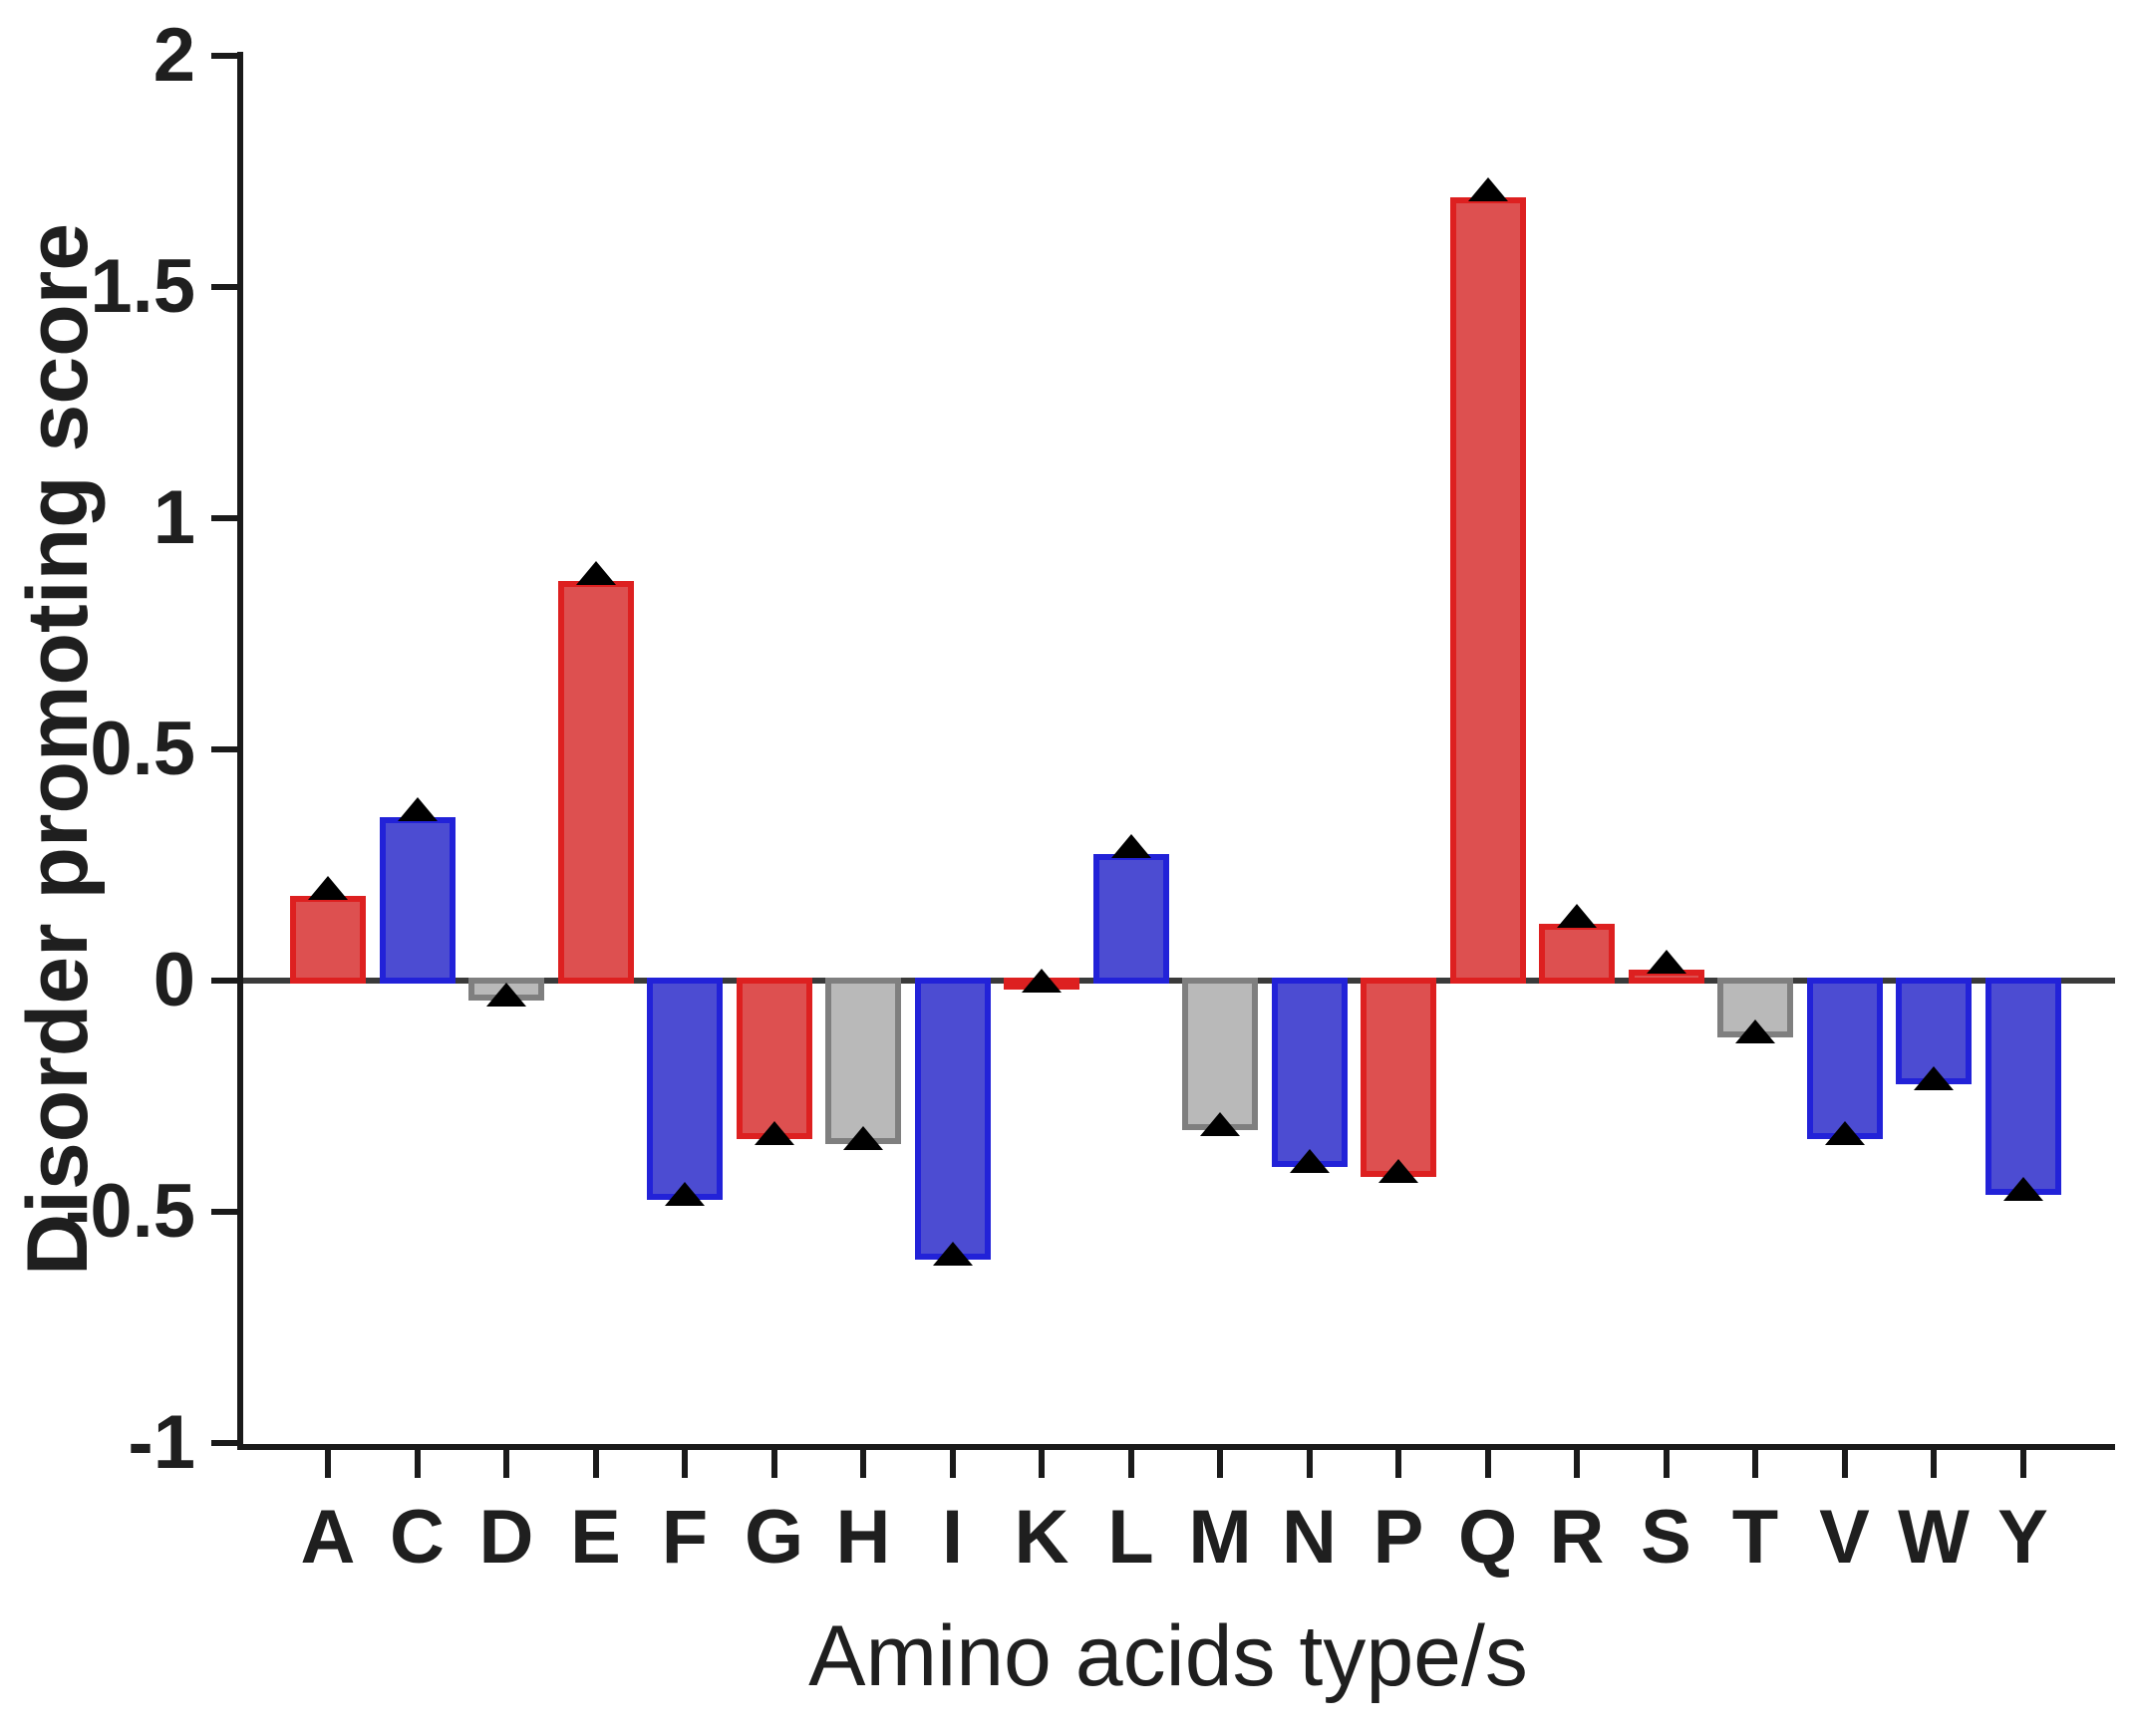  I want to click on y-tick-label-1: 1, so click(173, 517).